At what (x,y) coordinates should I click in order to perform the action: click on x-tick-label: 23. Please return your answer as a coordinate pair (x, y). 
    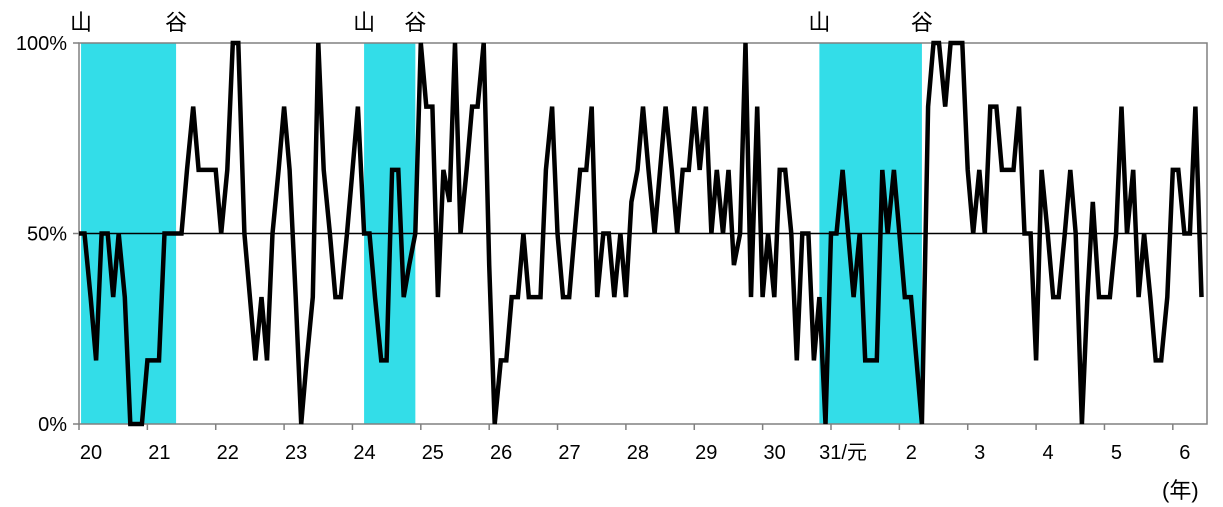
    Looking at the image, I should click on (296, 453).